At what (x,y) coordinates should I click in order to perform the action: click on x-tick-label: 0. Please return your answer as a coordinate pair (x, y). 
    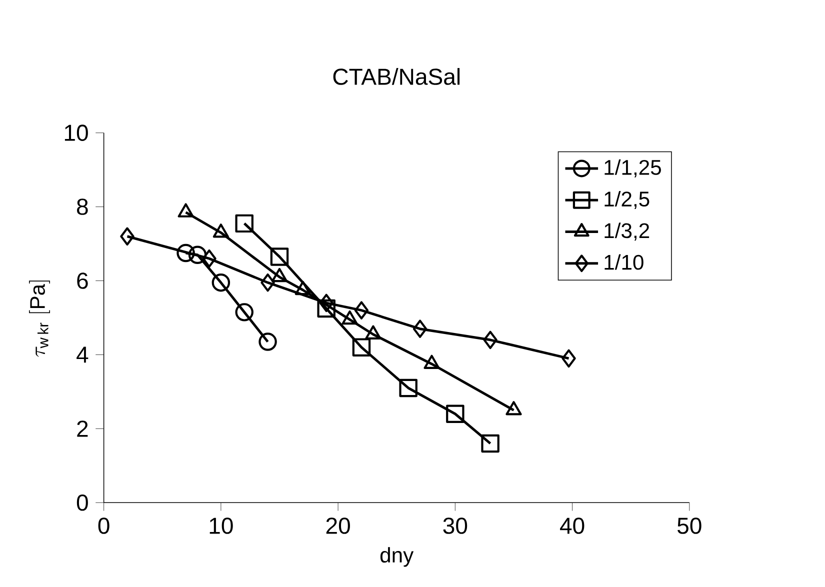
    Looking at the image, I should click on (104, 525).